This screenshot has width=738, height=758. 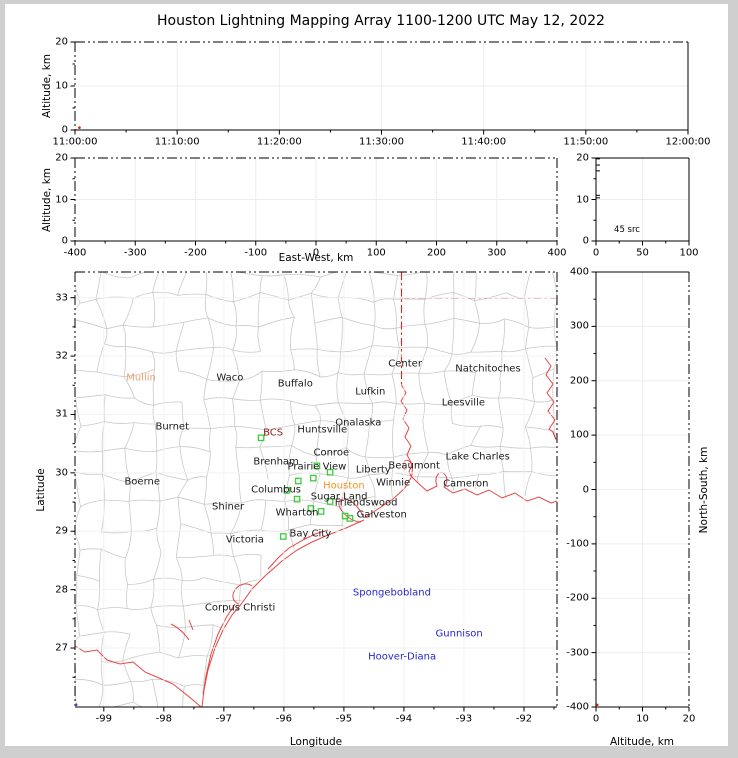 What do you see at coordinates (381, 515) in the screenshot?
I see `map-label-galveston: Galveston` at bounding box center [381, 515].